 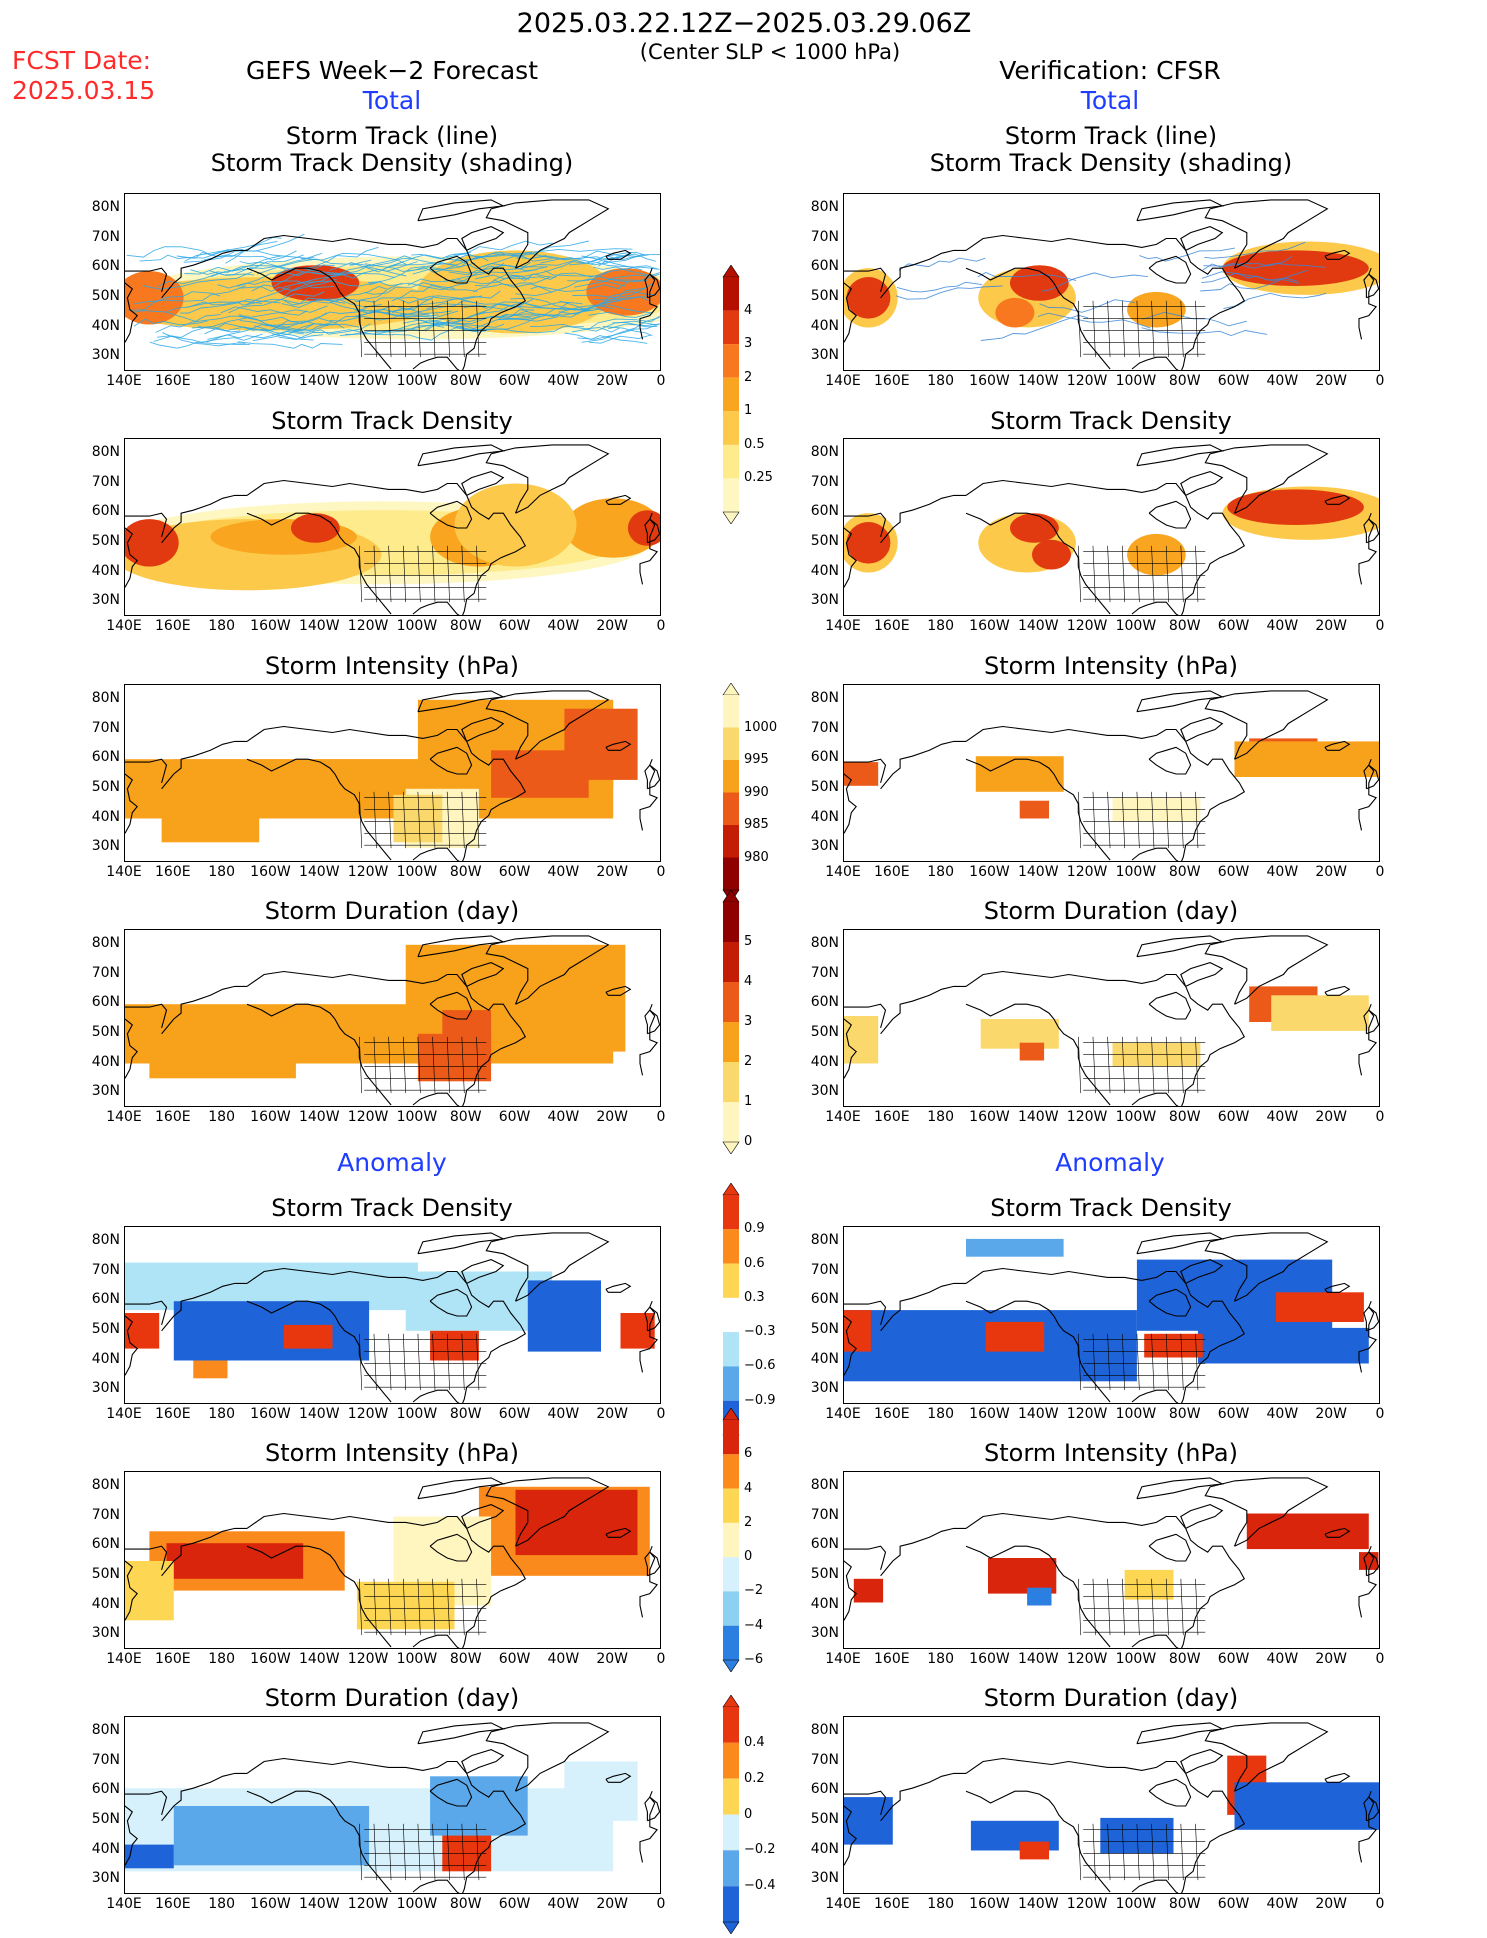 I want to click on panel-title-left-6: Storm Duration (day), so click(x=392, y=1698).